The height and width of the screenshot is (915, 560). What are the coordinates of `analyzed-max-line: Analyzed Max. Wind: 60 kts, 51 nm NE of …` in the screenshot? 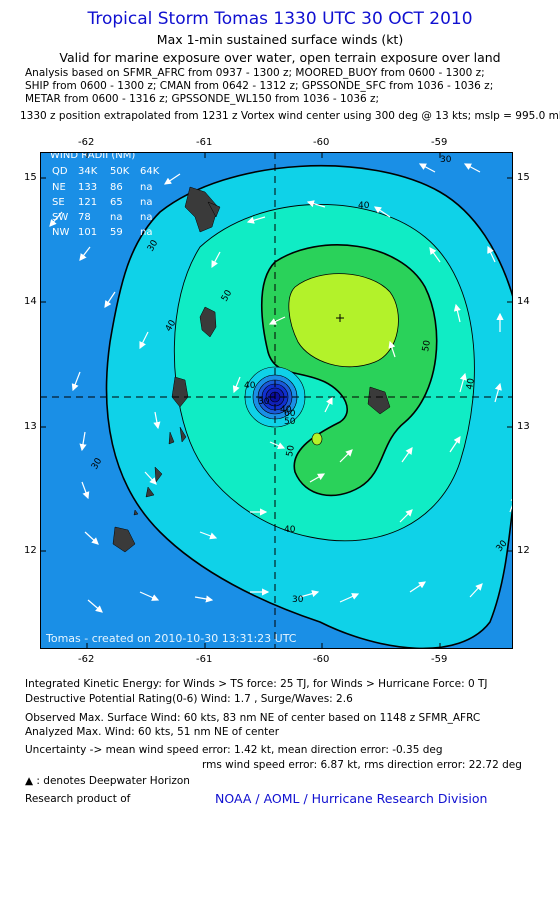 It's located at (152, 732).